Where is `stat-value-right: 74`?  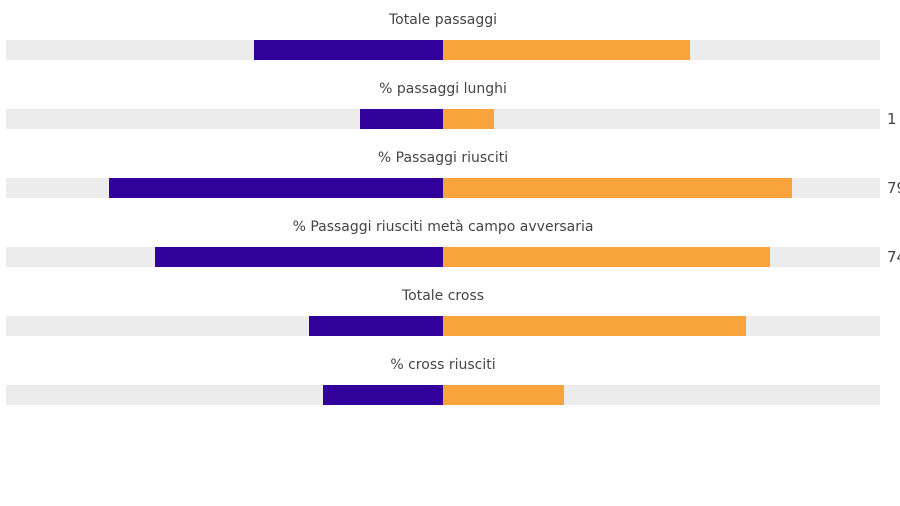
stat-value-right: 74 is located at coordinates (893, 257).